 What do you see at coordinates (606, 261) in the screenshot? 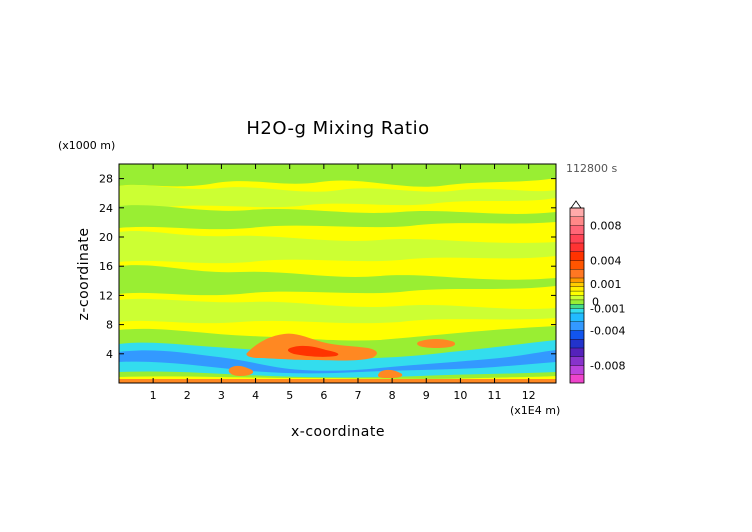
I see `colorbar-label: 0.004` at bounding box center [606, 261].